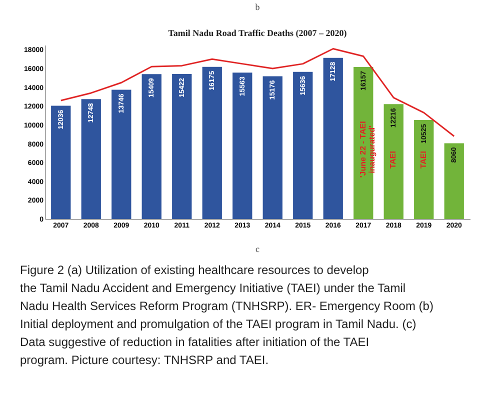  I want to click on text: b, so click(257, 7).